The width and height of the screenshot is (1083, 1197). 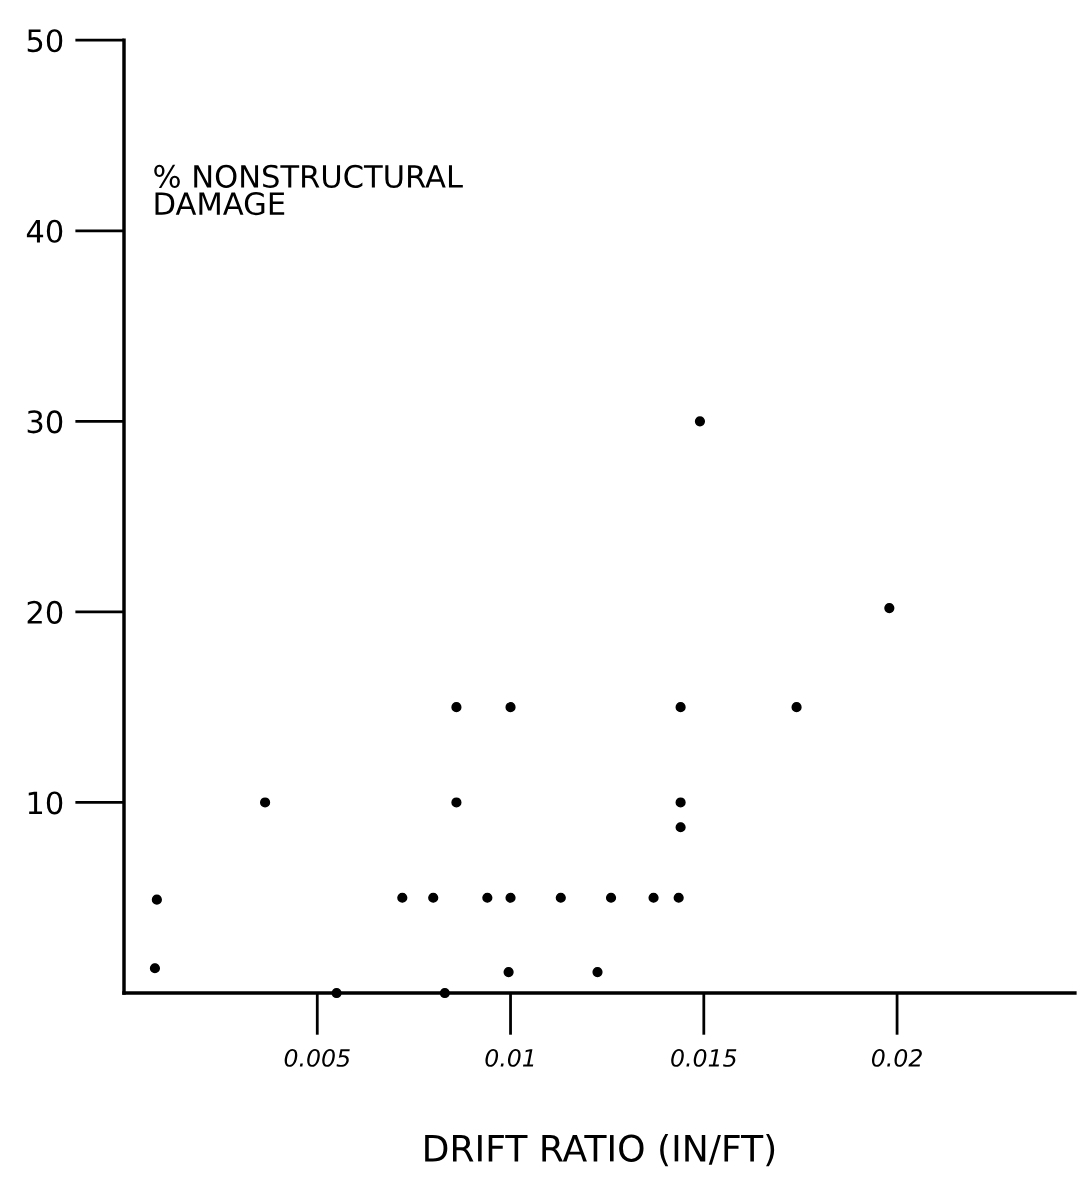 I want to click on y-tick-label: 30, so click(x=45, y=422).